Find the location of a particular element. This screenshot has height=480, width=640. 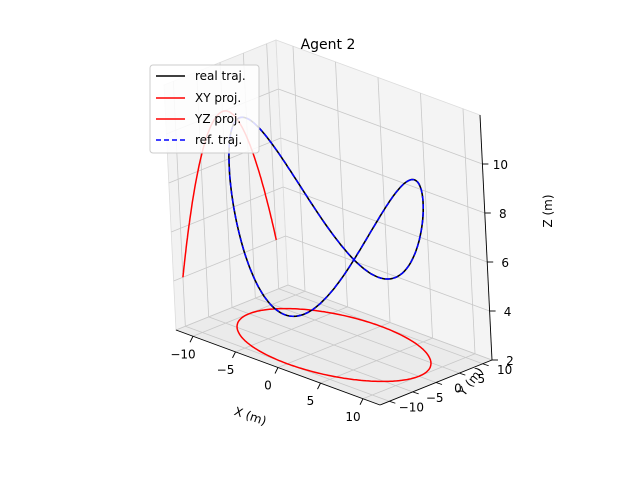

y-tick-label: 0 is located at coordinates (458, 389).